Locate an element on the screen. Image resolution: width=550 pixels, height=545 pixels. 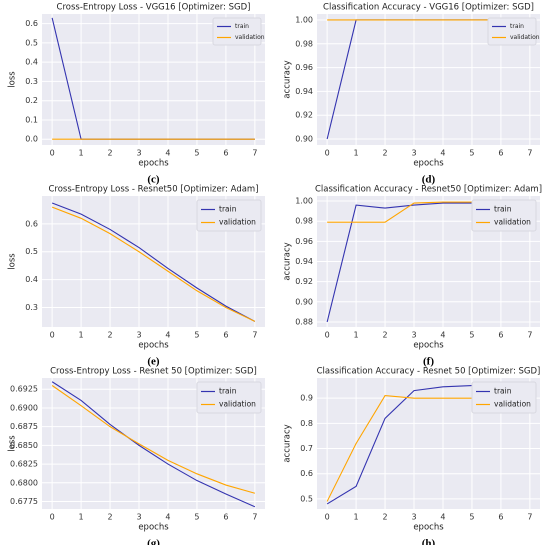
y-tick-label: 0.9 is located at coordinates (306, 398).